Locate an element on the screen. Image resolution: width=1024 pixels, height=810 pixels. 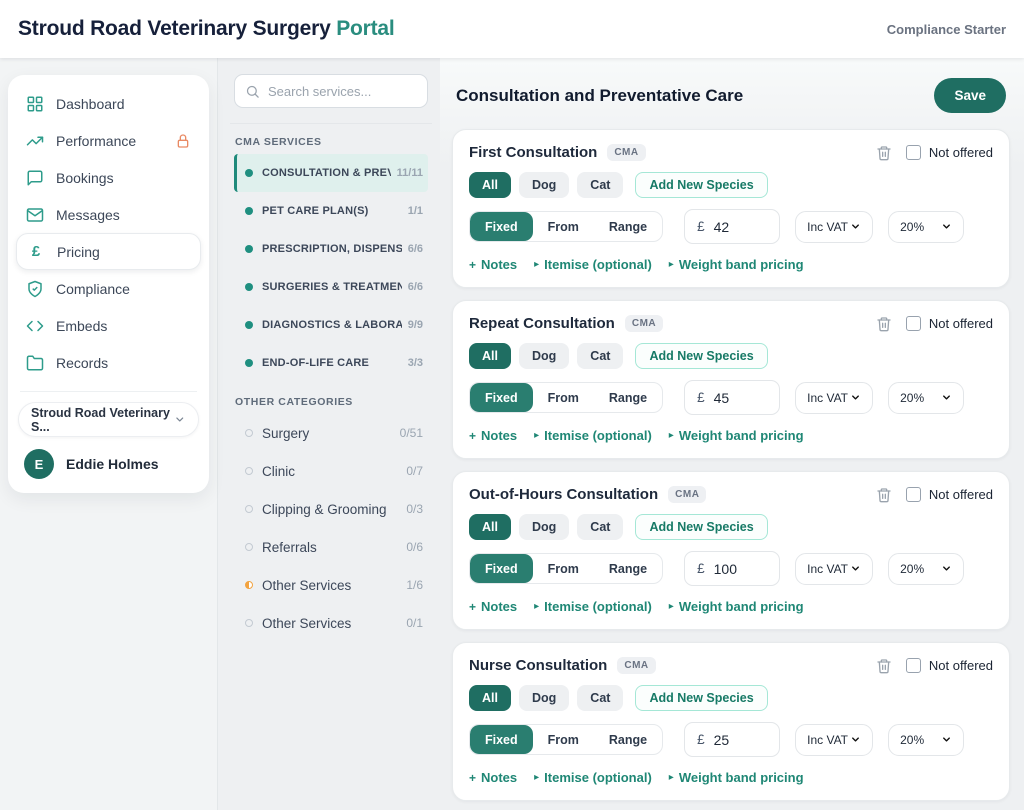
sidebar-item-dashboard: Dashboard is located at coordinates (108, 103).